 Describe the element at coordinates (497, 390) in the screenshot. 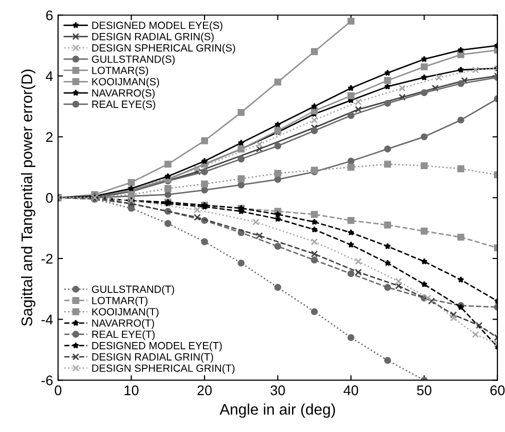

I see `x-tick-label: 60` at that location.